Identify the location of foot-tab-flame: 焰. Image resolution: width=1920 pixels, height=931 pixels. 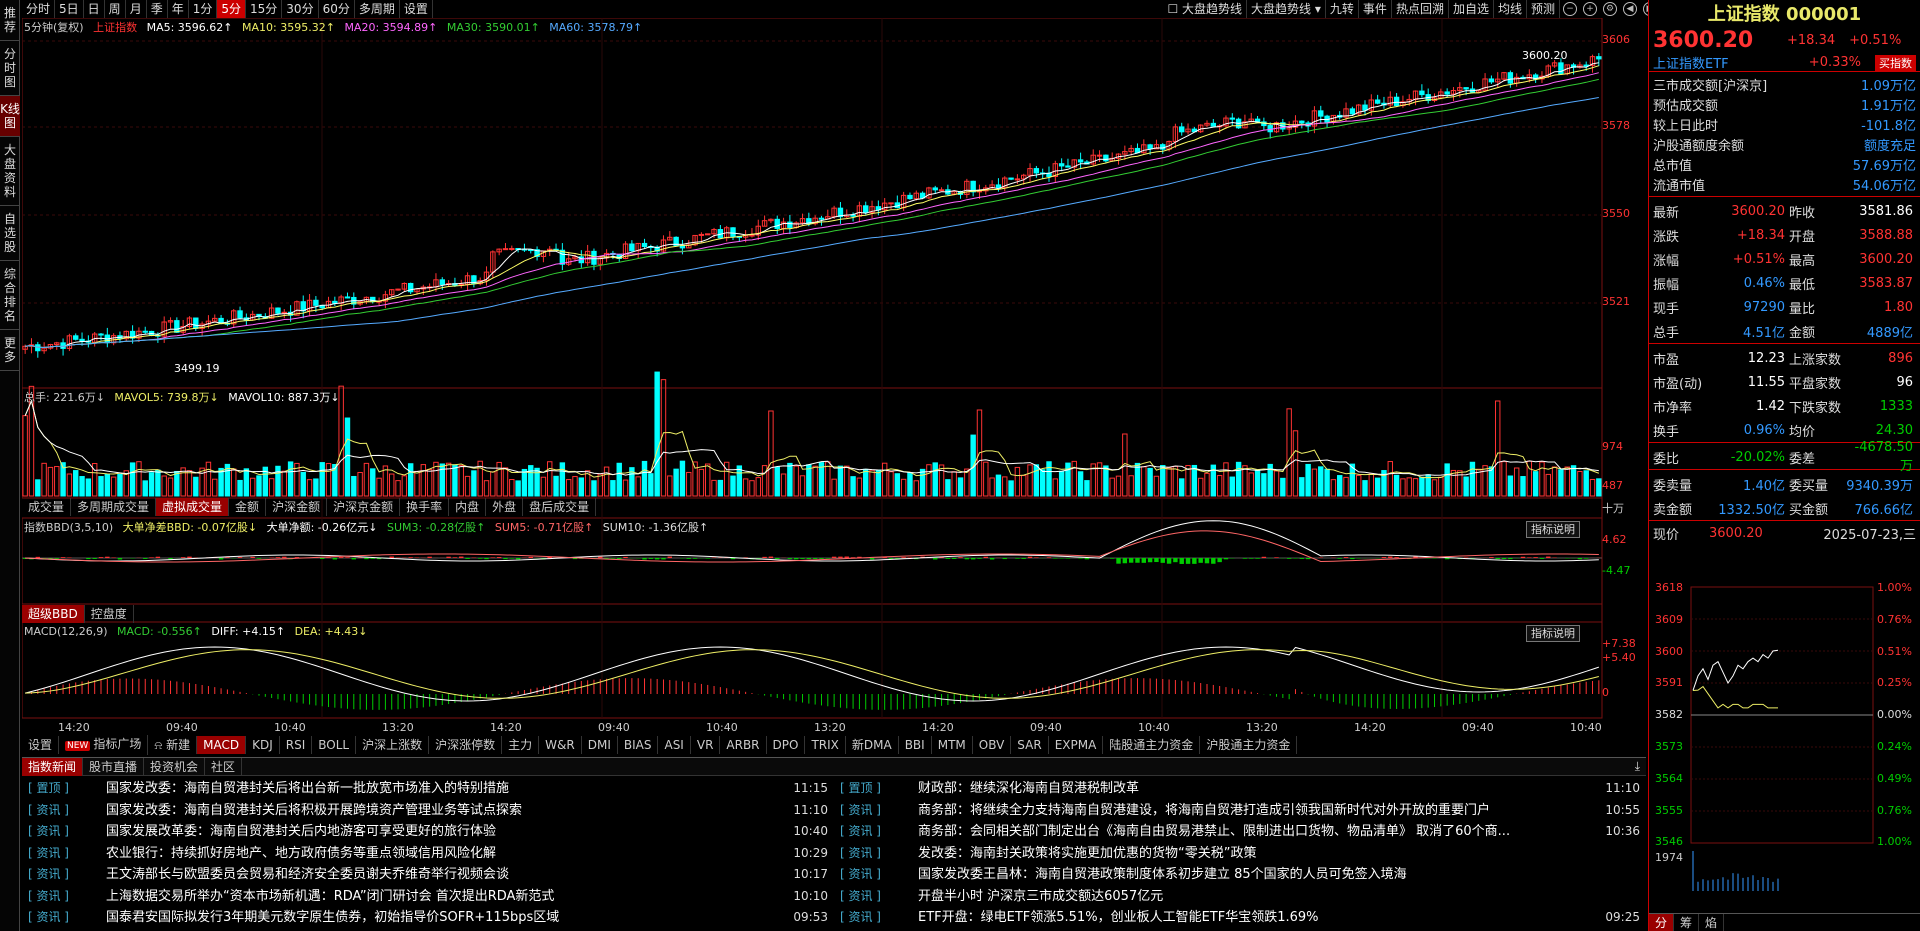
(1712, 922).